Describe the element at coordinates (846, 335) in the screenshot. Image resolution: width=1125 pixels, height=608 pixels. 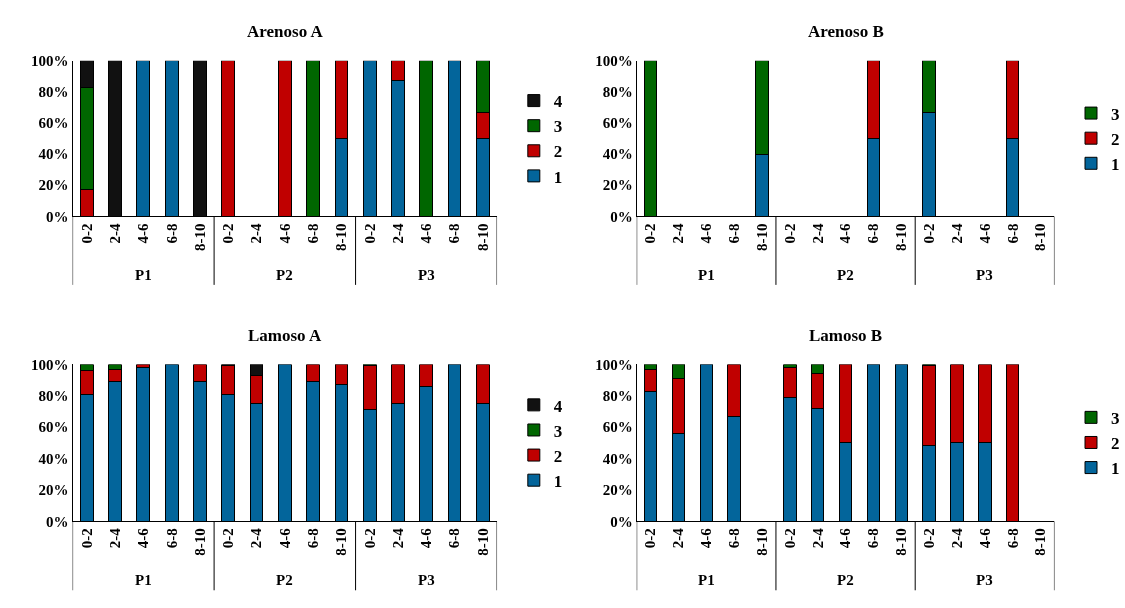
I see `chart-title: Lamoso B` at that location.